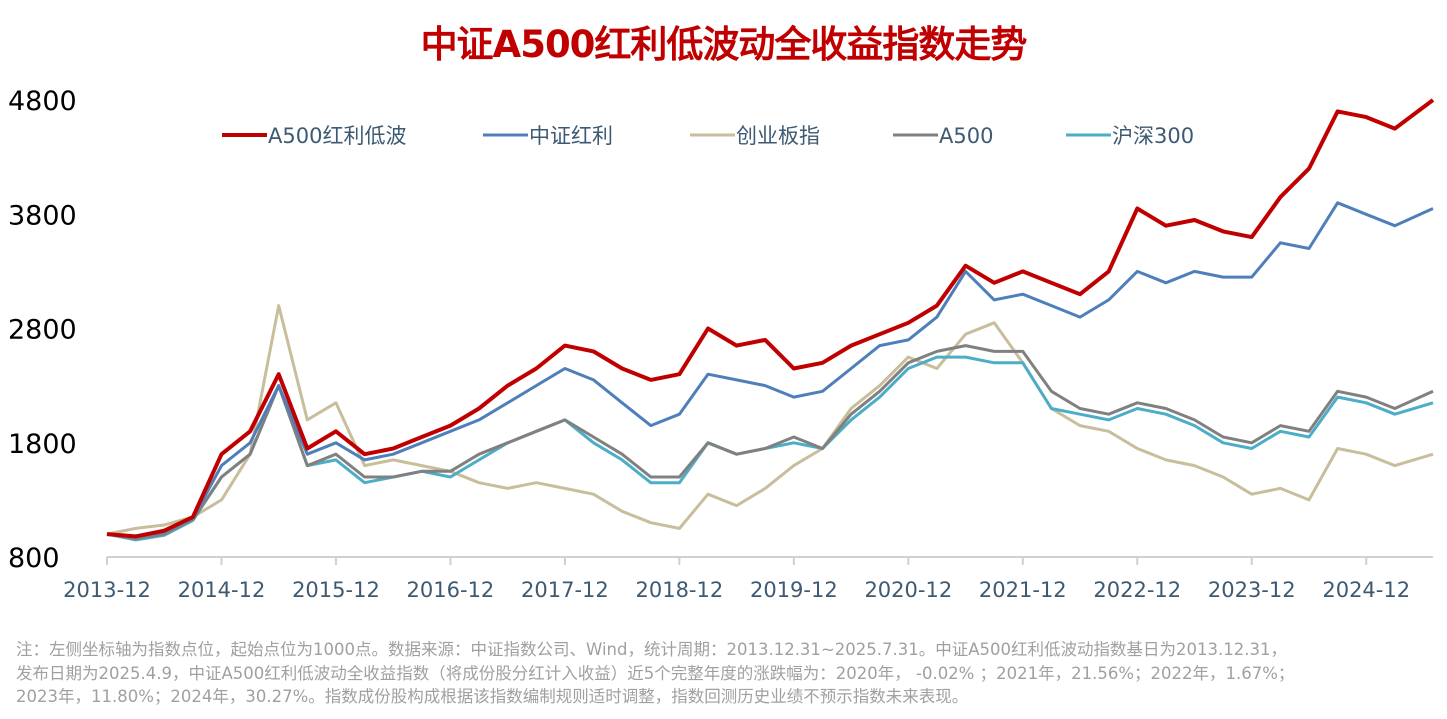  I want to click on legend-item: 沪深300, so click(1130, 136).